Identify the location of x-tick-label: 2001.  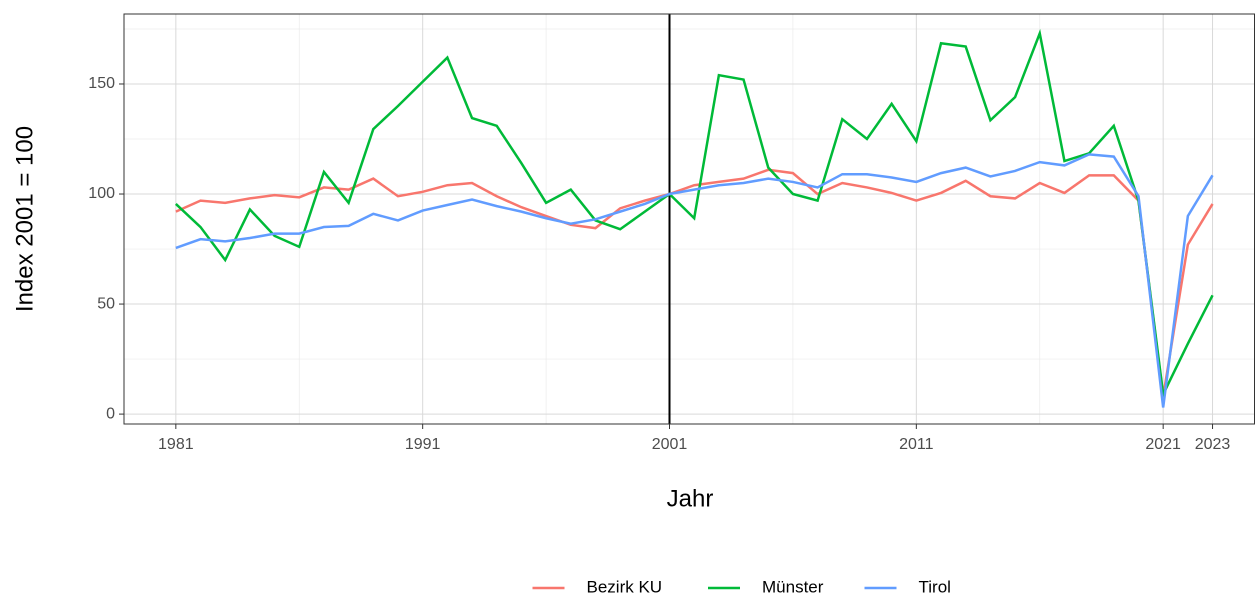
(670, 444).